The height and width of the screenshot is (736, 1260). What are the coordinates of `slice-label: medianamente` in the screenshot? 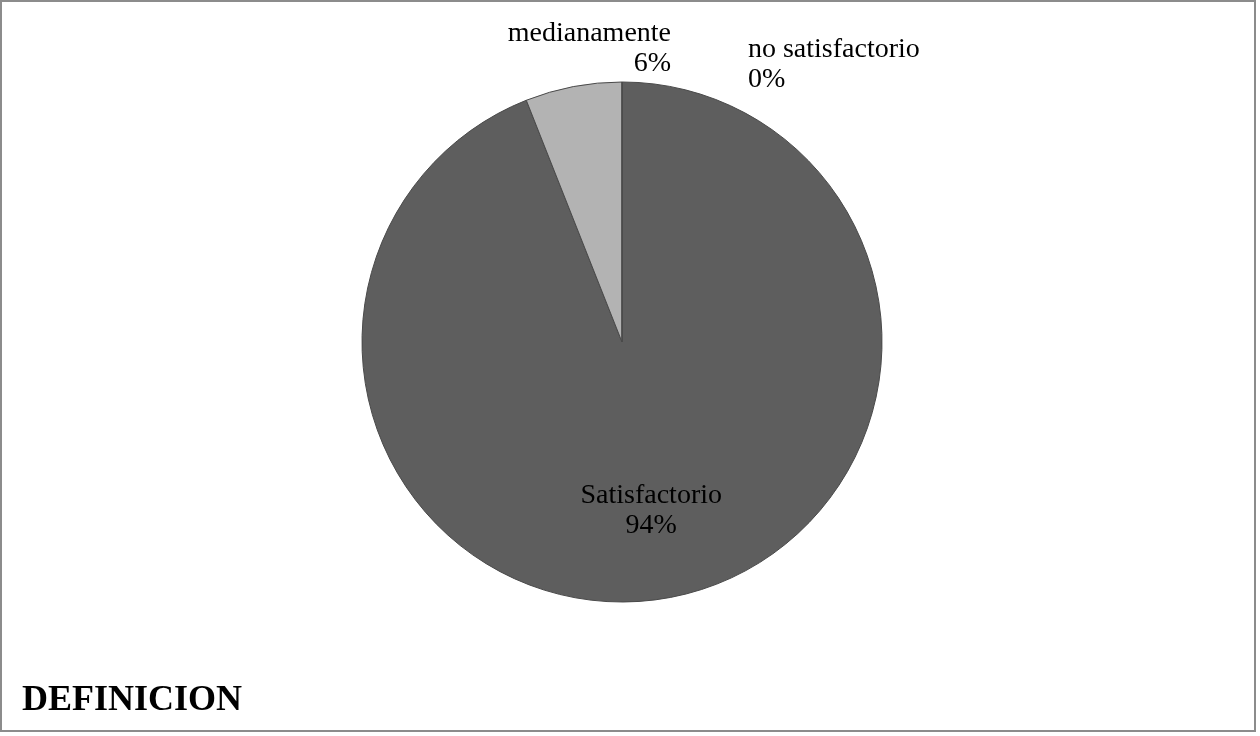 It's located at (589, 31).